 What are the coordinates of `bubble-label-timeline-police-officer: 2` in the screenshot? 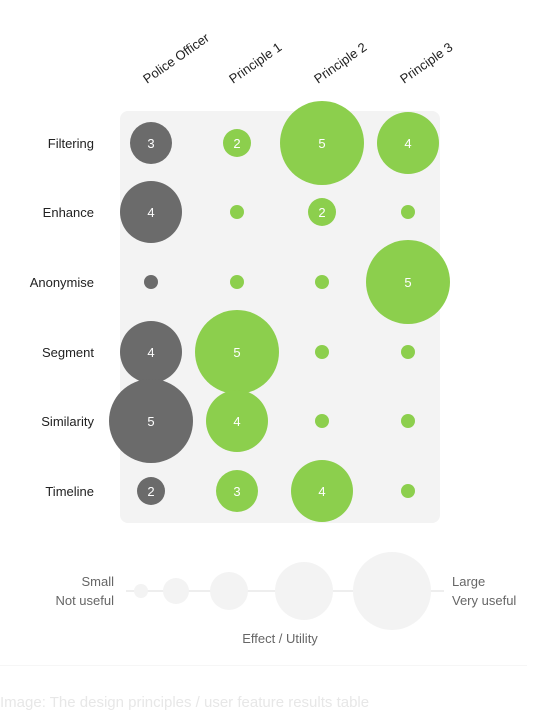 It's located at (150, 491).